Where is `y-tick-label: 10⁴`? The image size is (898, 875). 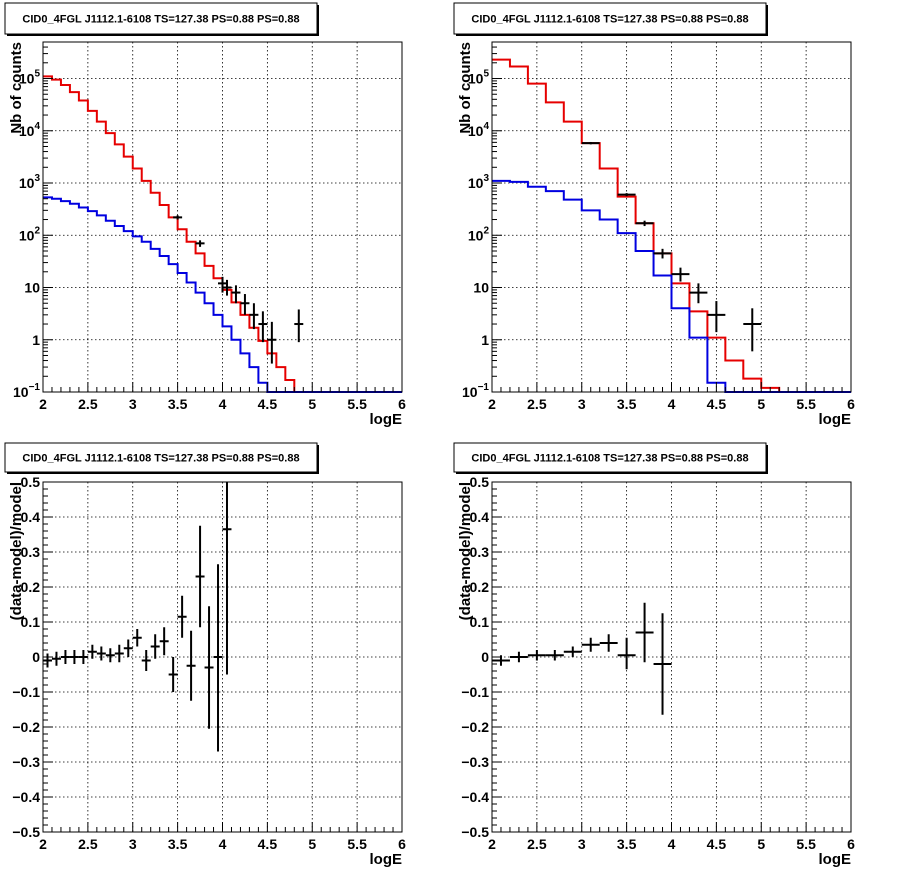 y-tick-label: 10⁴ is located at coordinates (479, 130).